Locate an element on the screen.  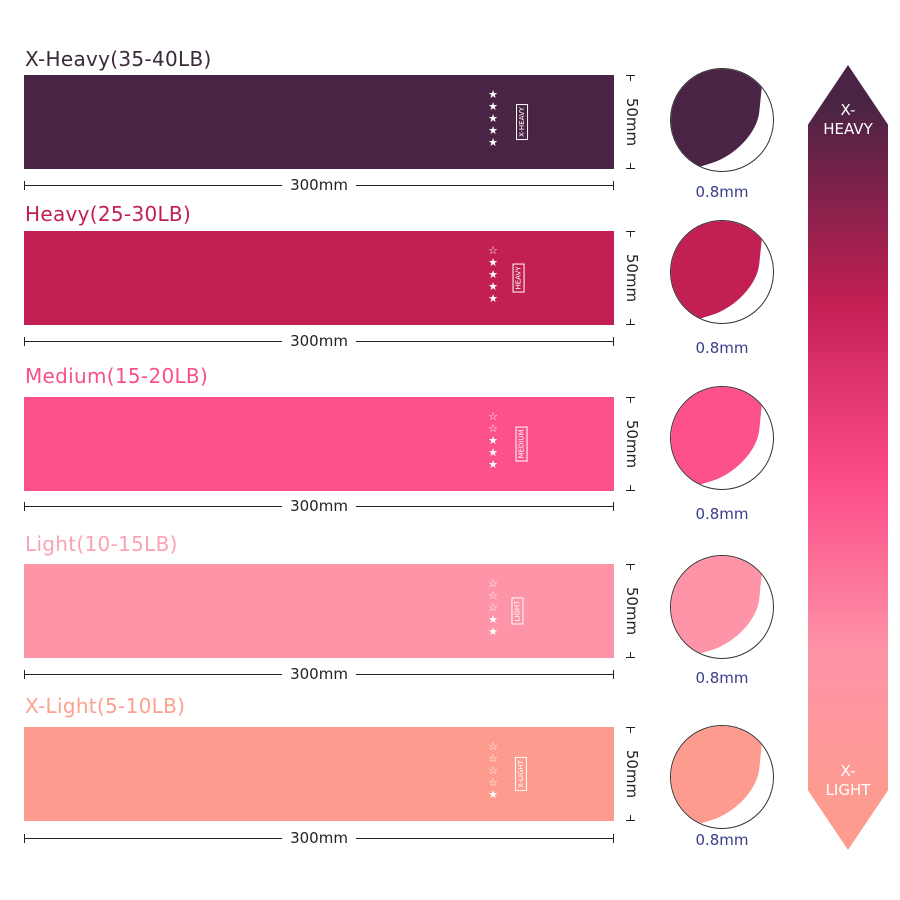
band-level-label: HEAVY is located at coordinates (518, 278).